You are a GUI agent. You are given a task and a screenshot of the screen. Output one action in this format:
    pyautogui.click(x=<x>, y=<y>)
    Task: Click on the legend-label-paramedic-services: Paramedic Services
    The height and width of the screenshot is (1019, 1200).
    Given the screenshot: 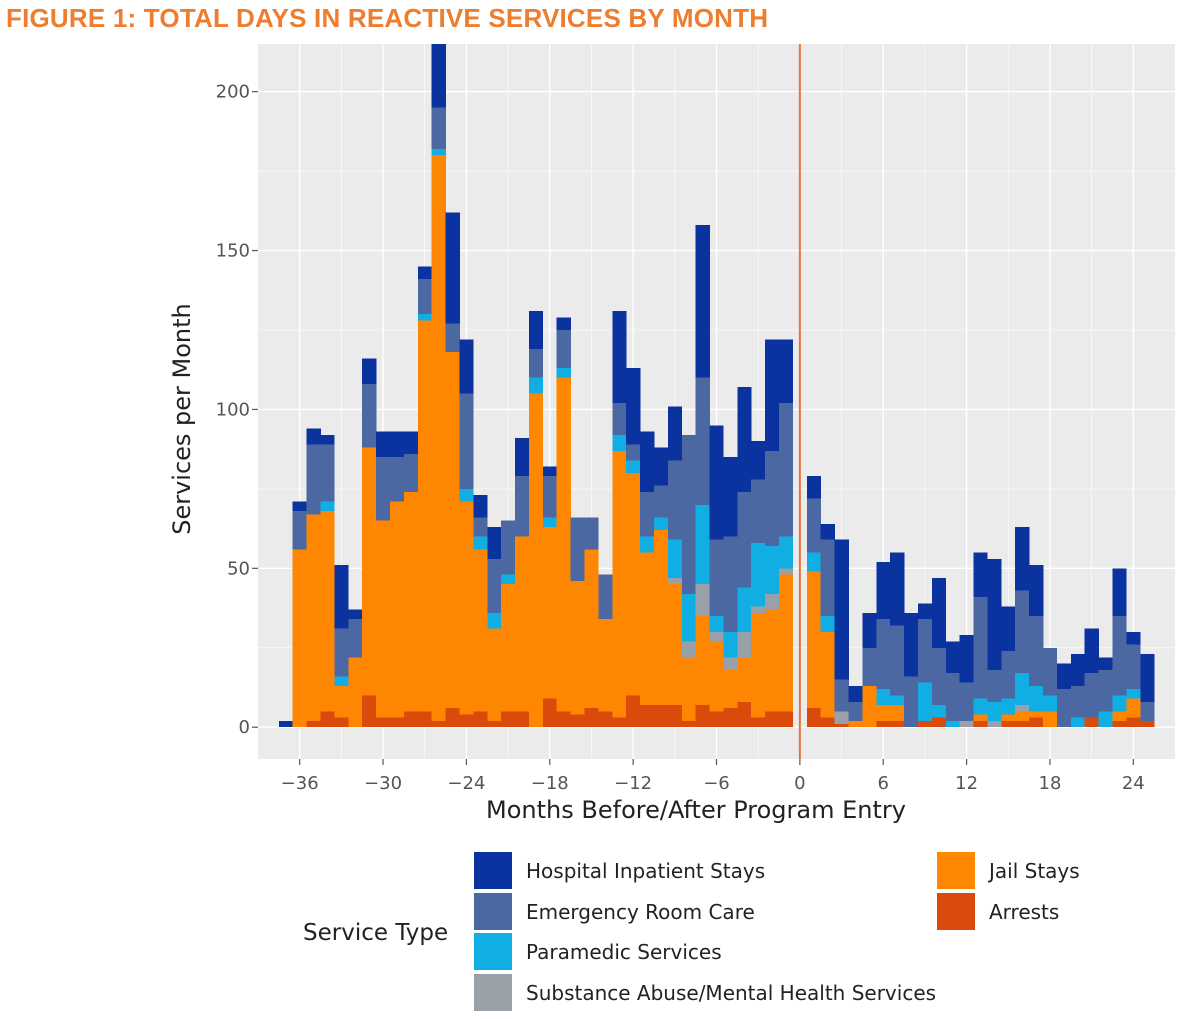 What is the action you would take?
    pyautogui.click(x=624, y=952)
    